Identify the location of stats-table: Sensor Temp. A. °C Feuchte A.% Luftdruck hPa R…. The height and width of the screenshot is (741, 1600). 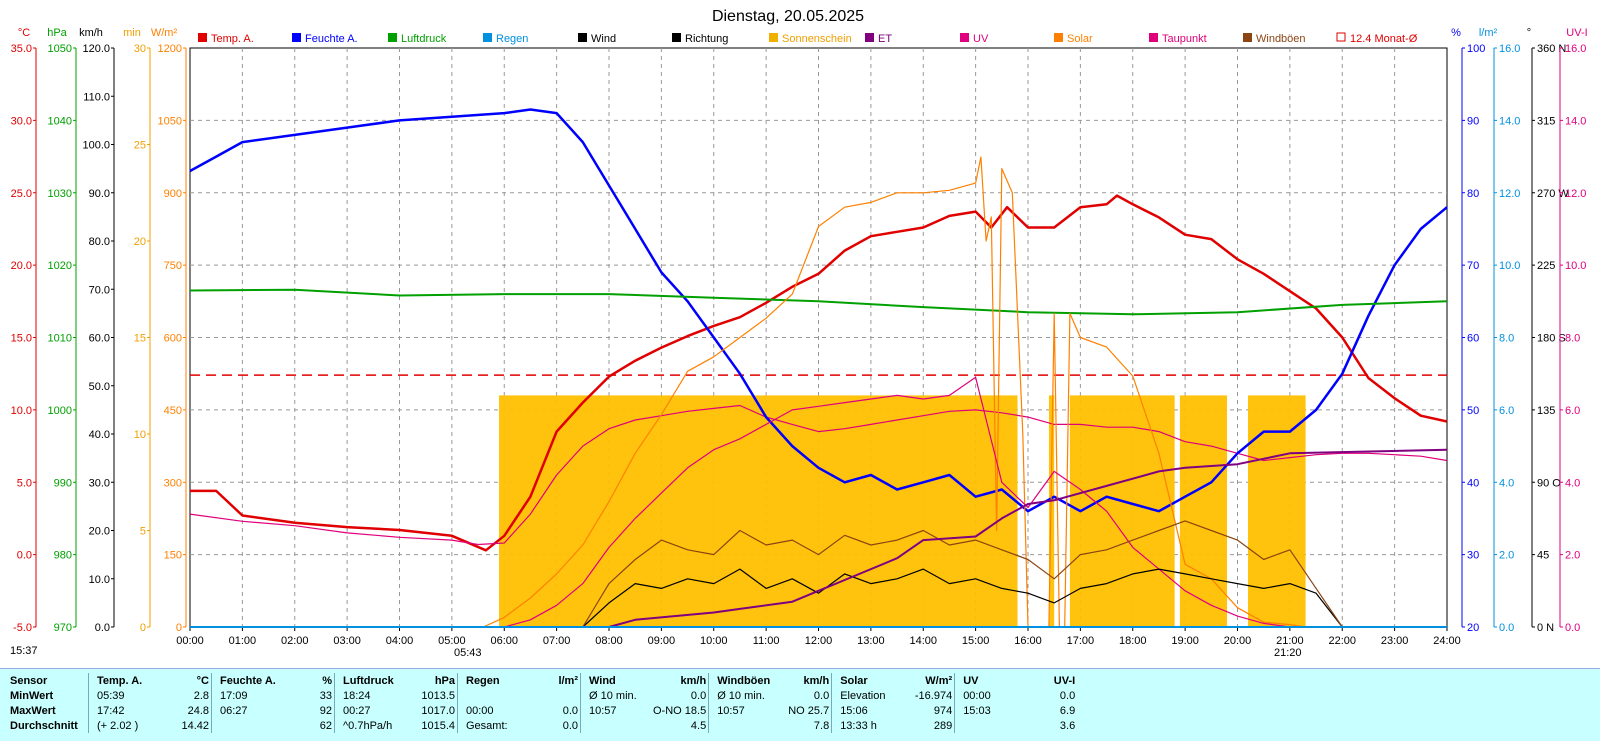
(543, 703).